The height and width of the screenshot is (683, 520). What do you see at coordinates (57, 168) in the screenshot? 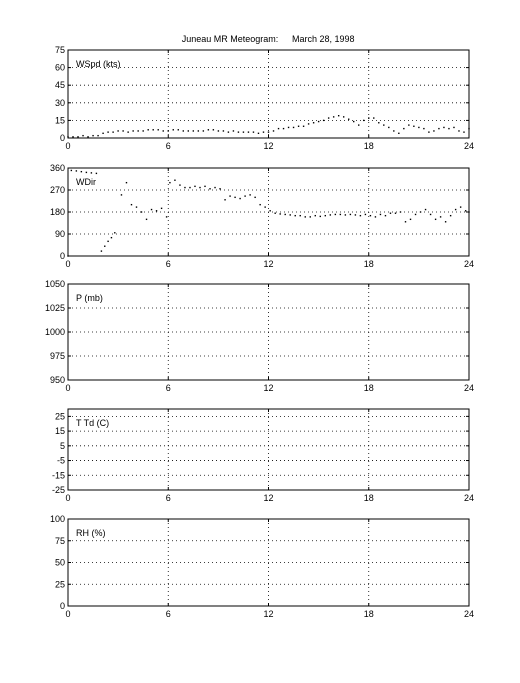
I see `y-tick-label: 360` at bounding box center [57, 168].